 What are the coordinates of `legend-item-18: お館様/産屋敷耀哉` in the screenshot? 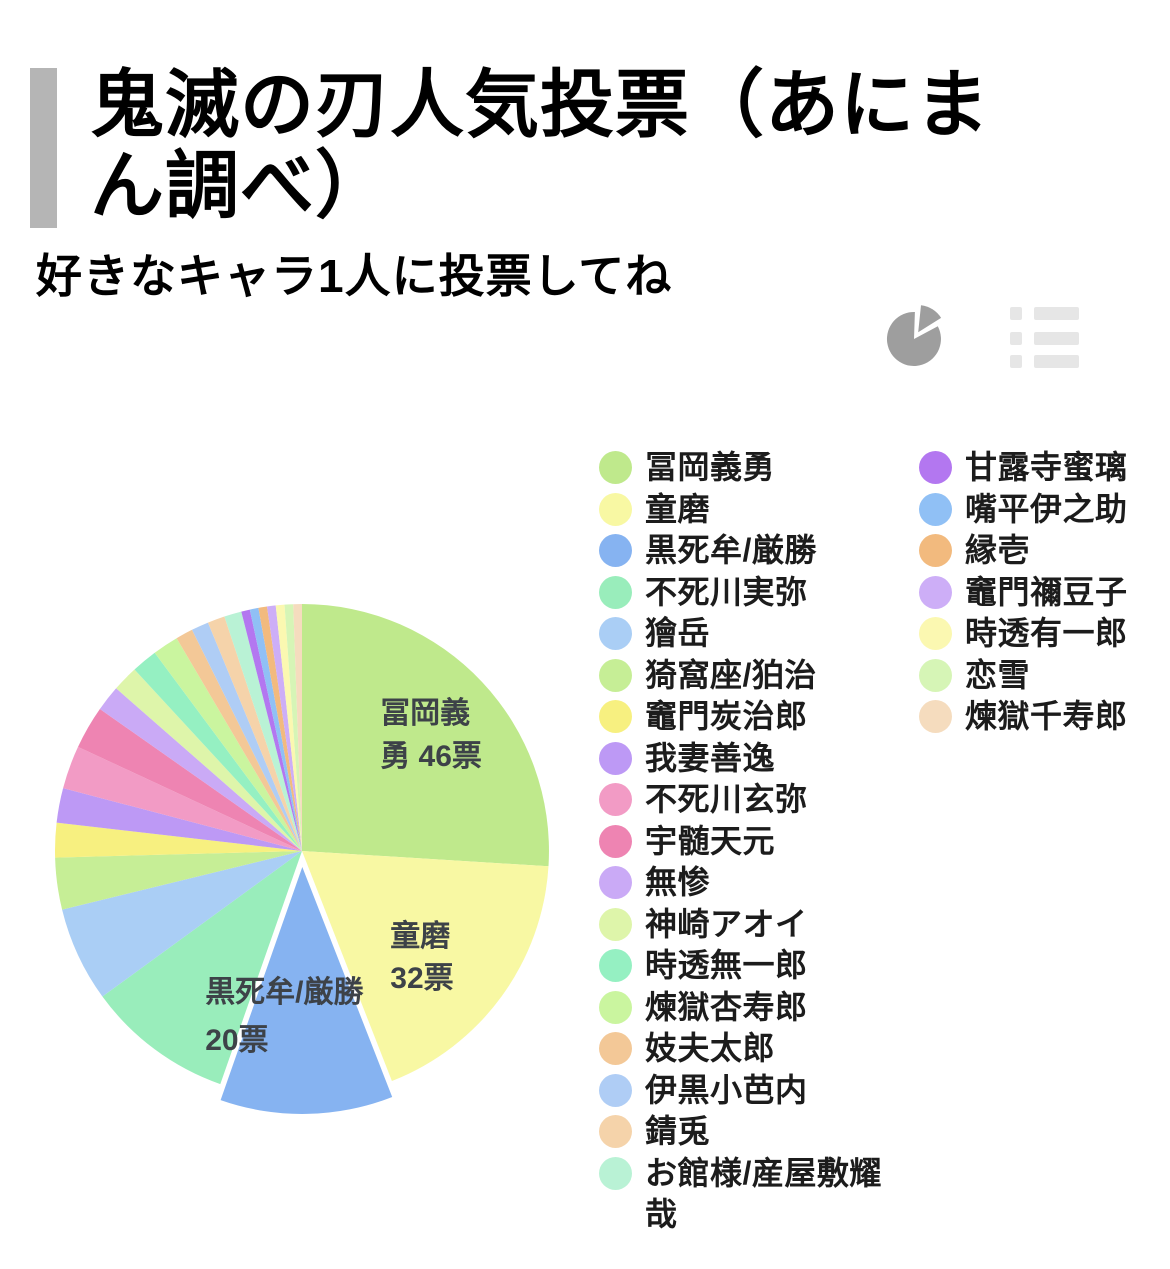 It's located at (751, 1194).